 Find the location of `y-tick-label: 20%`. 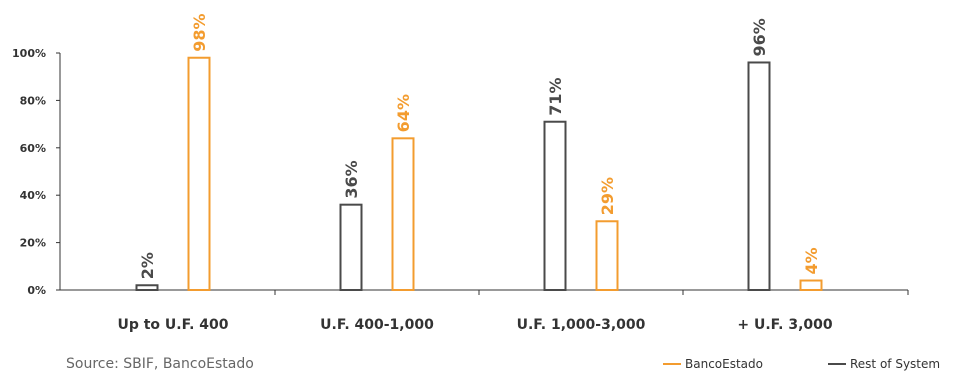

y-tick-label: 20% is located at coordinates (33, 243).